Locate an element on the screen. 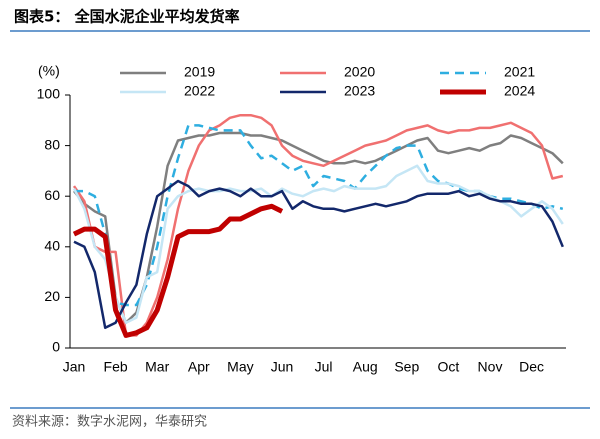 This screenshot has width=600, height=439. y-tick-label: 20 is located at coordinates (52, 296).